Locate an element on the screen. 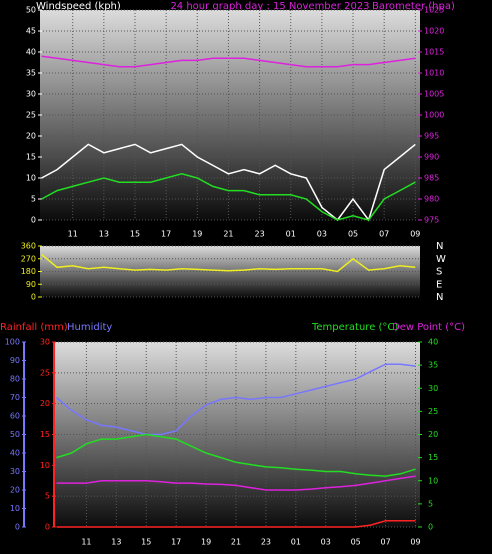 The image size is (492, 554). legend-label: Humidity is located at coordinates (89, 327).